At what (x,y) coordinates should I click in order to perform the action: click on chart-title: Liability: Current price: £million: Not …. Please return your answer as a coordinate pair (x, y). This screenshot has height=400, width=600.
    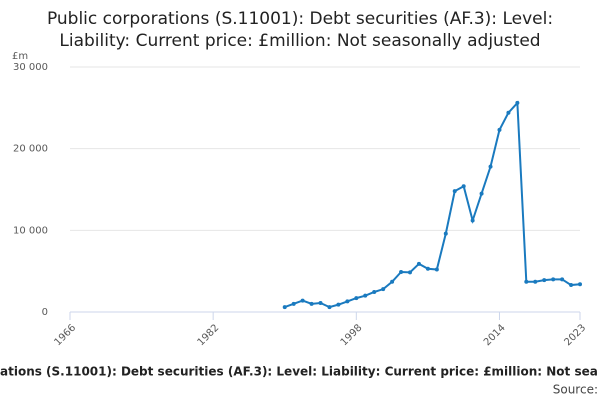
    Looking at the image, I should click on (299, 41).